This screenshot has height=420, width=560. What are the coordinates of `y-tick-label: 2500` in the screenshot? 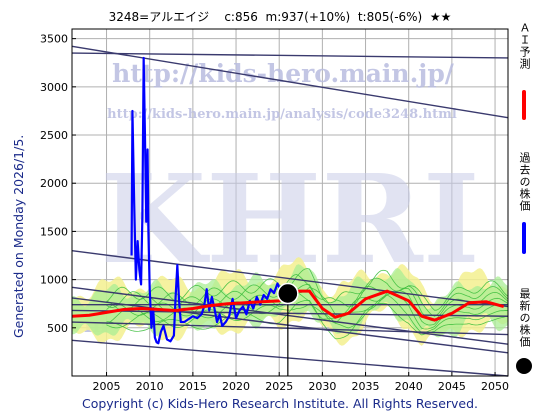 It's located at (54, 135).